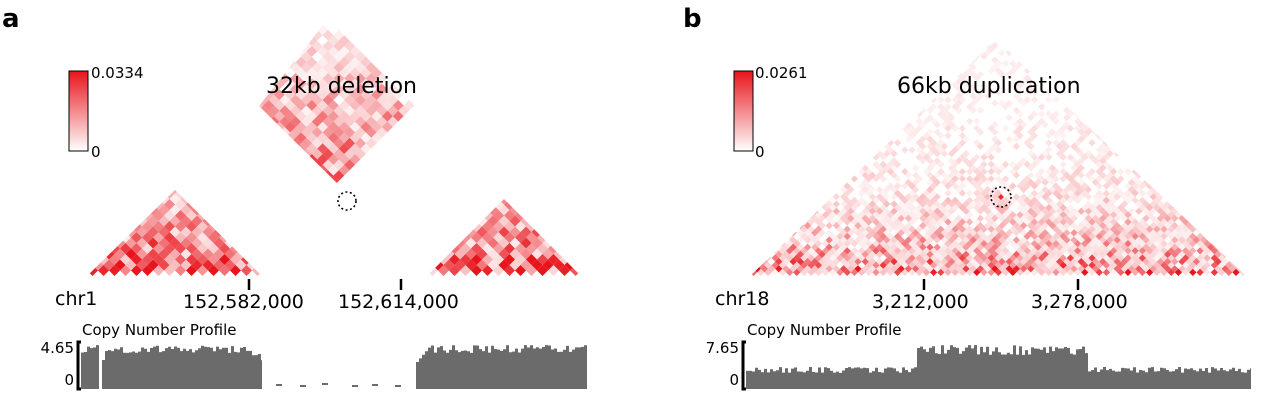 The height and width of the screenshot is (420, 1281). I want to click on panel-a-highlight-circle, so click(347, 201).